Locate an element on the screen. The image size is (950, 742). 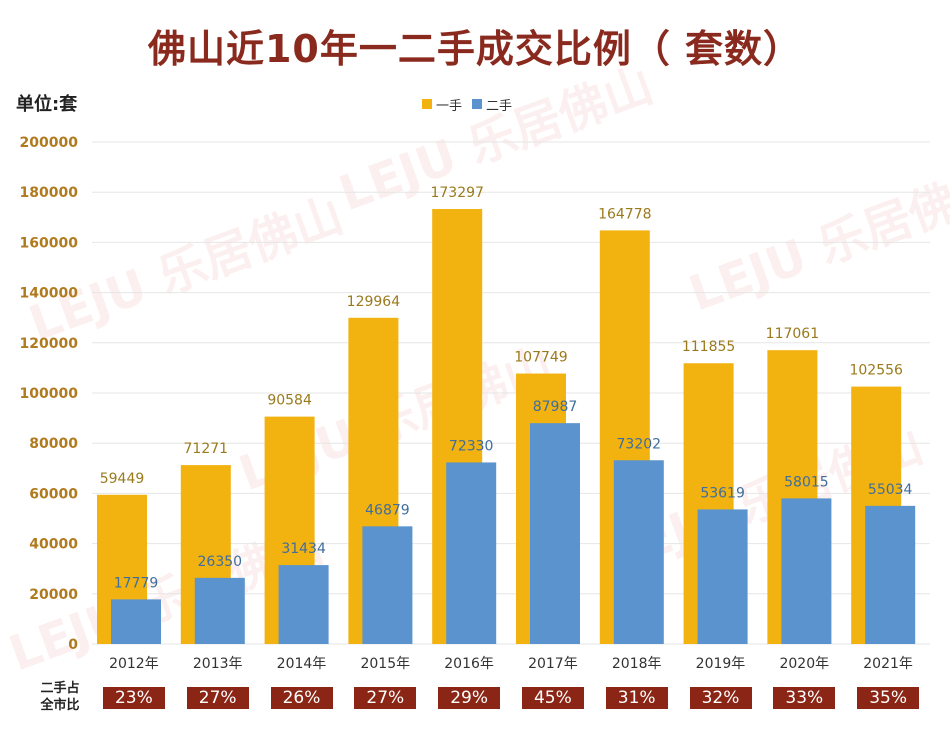
x-tick-label: 2014年 is located at coordinates (302, 664).